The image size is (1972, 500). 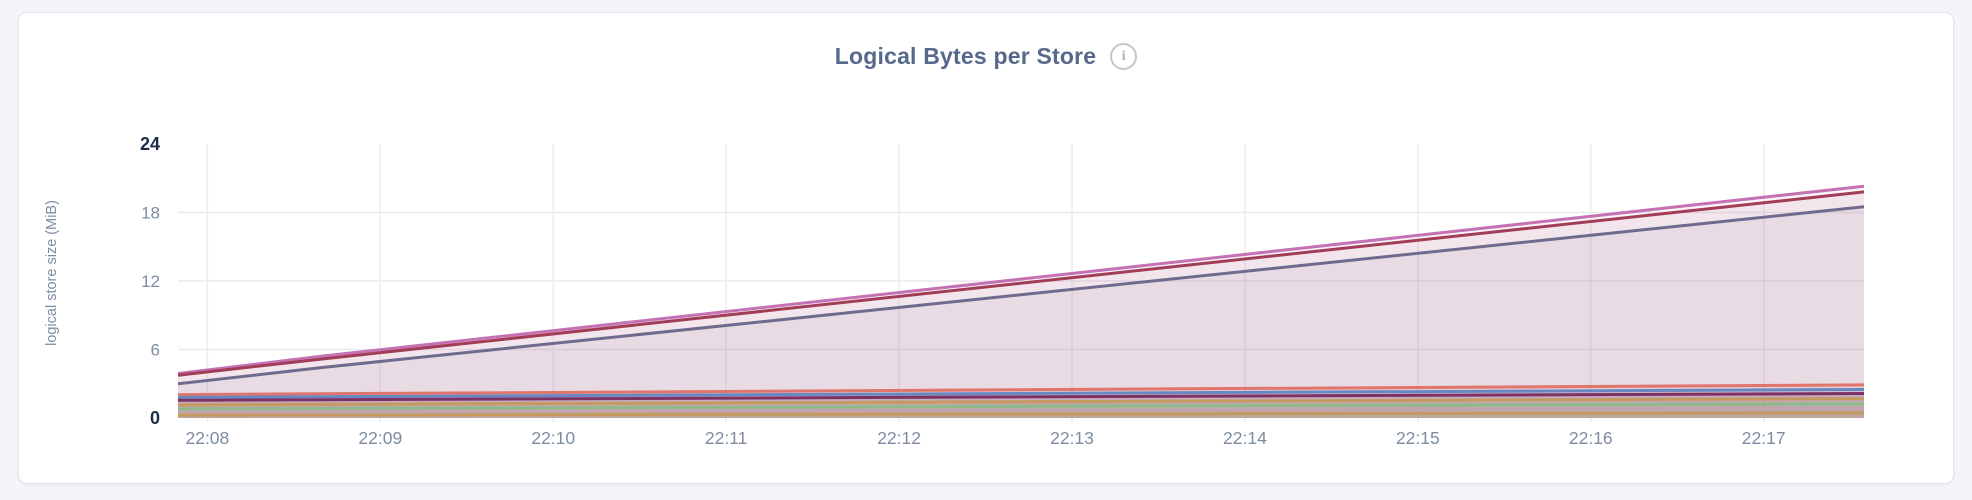 I want to click on series-5-line, so click(x=1021, y=393).